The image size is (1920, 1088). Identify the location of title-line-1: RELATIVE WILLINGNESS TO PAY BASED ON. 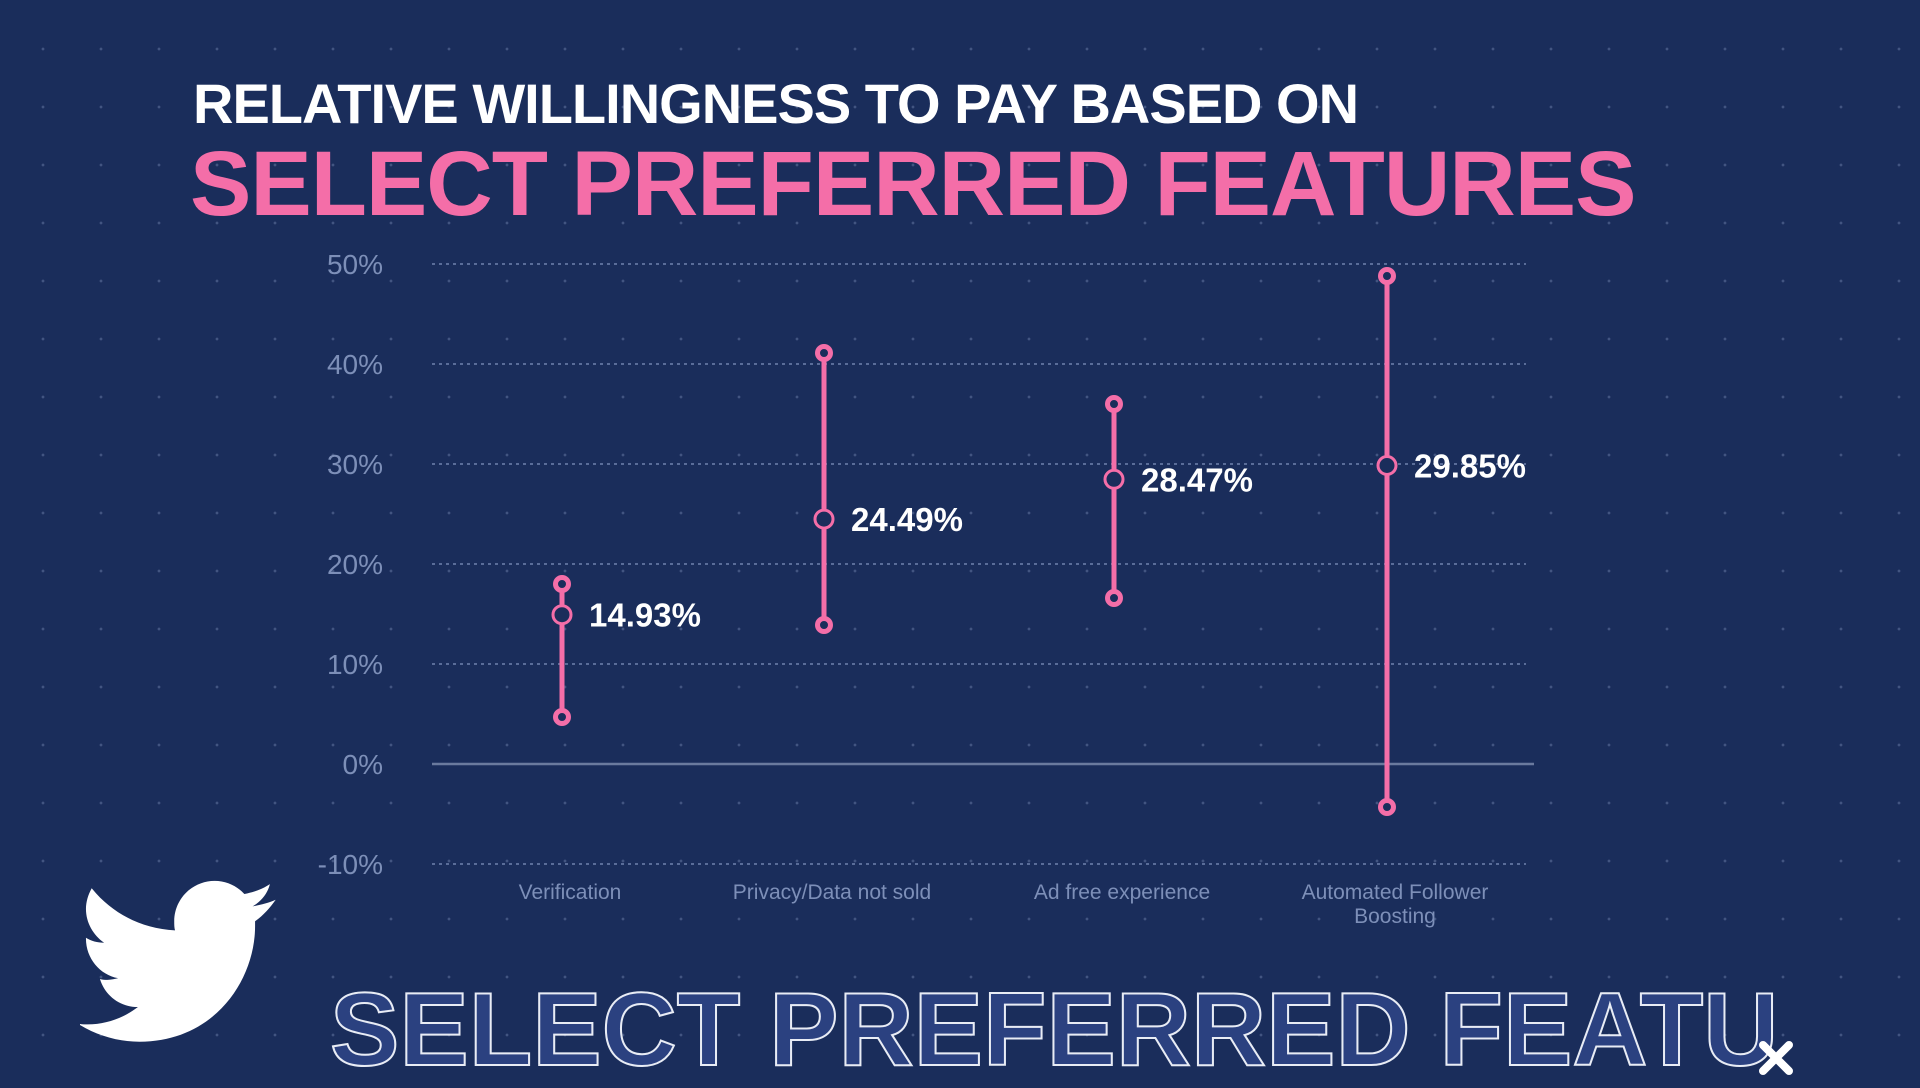
(776, 103).